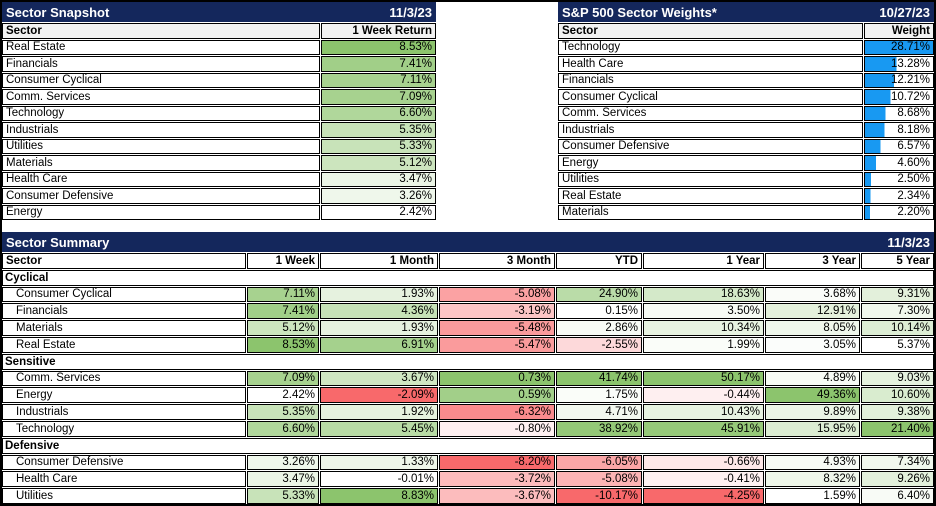 This screenshot has width=936, height=506. Describe the element at coordinates (283, 395) in the screenshot. I see `summary-value-cell: 2.42%` at that location.